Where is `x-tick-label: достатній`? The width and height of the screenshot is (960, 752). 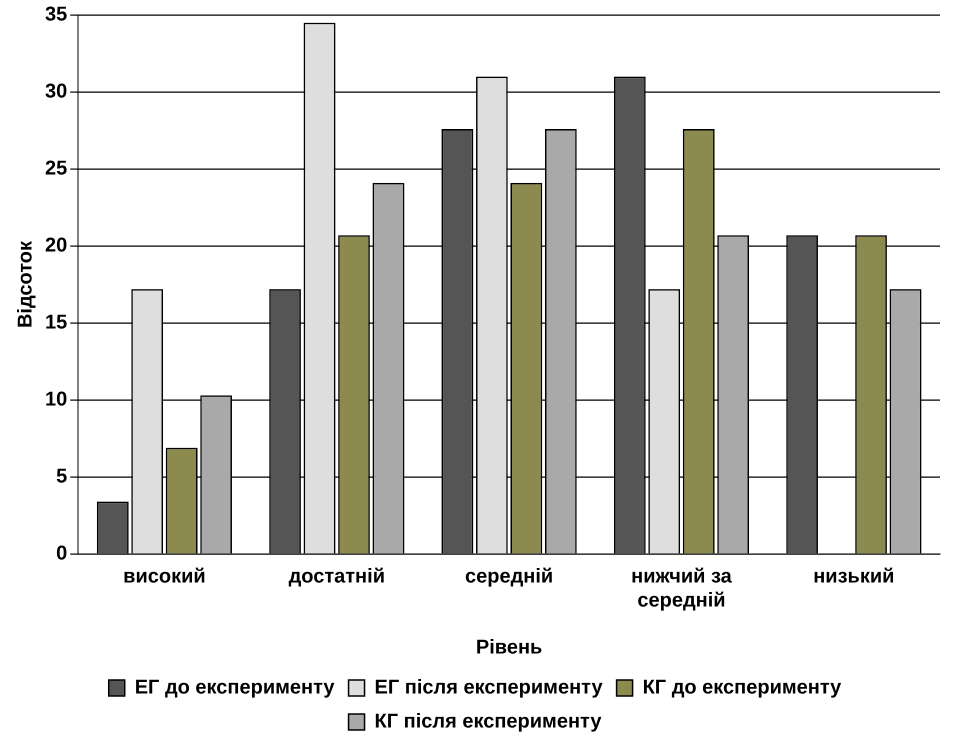
x-tick-label: достатній is located at coordinates (336, 577).